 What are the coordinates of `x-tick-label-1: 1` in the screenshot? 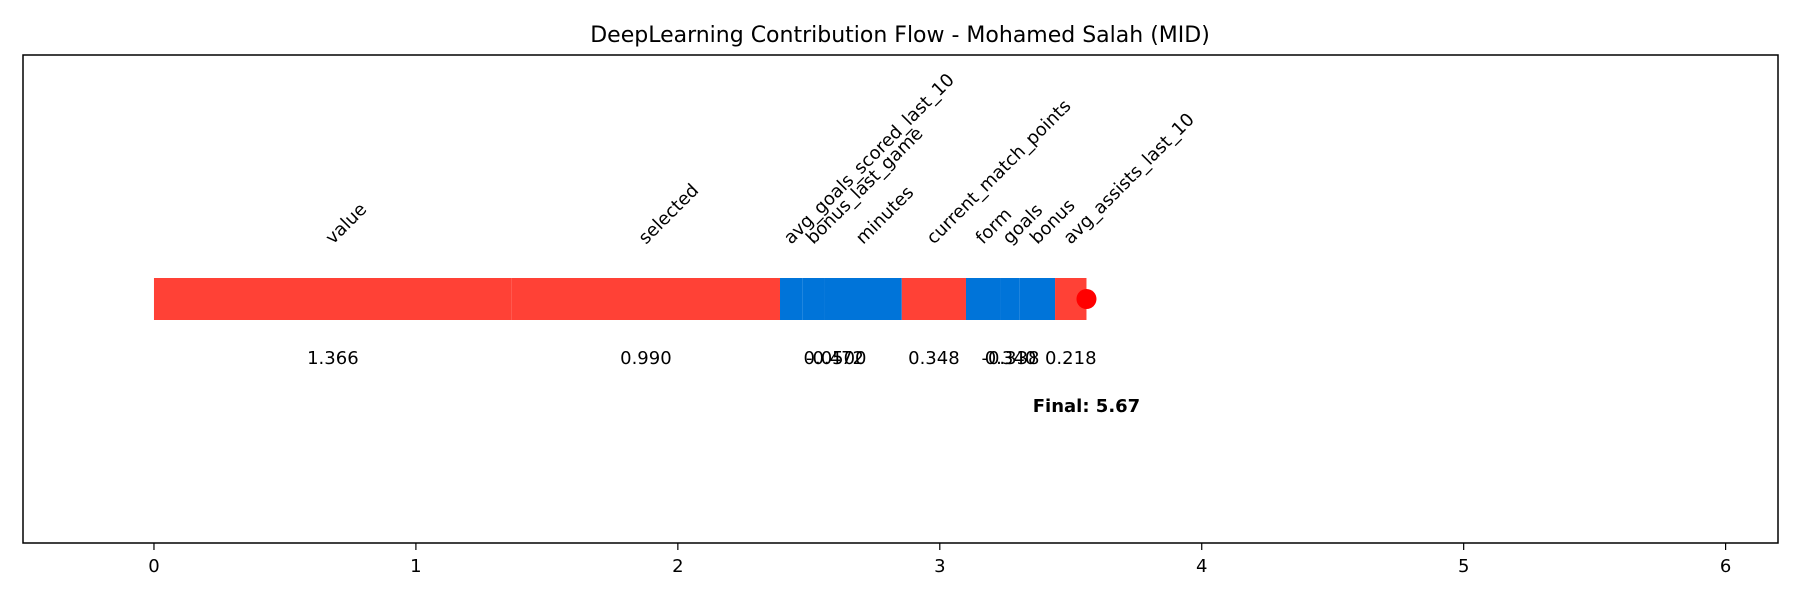 It's located at (415, 566).